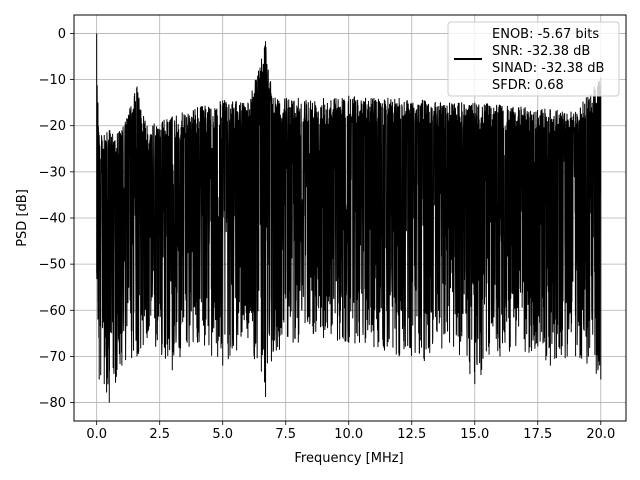 The height and width of the screenshot is (480, 640). Describe the element at coordinates (285, 434) in the screenshot. I see `x-tick-label: 7.5` at that location.